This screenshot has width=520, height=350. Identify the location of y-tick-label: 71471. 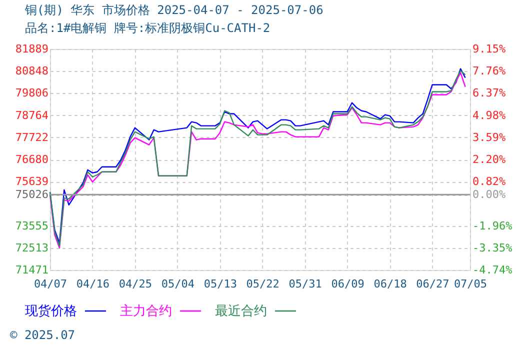
(31, 270).